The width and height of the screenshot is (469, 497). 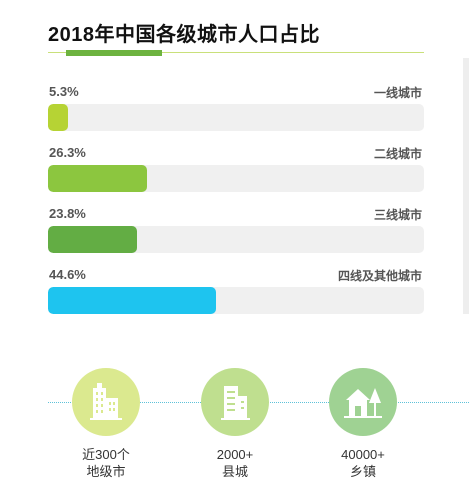 I want to click on stat-prefecture-cities: 近300个 地级市, so click(x=106, y=424).